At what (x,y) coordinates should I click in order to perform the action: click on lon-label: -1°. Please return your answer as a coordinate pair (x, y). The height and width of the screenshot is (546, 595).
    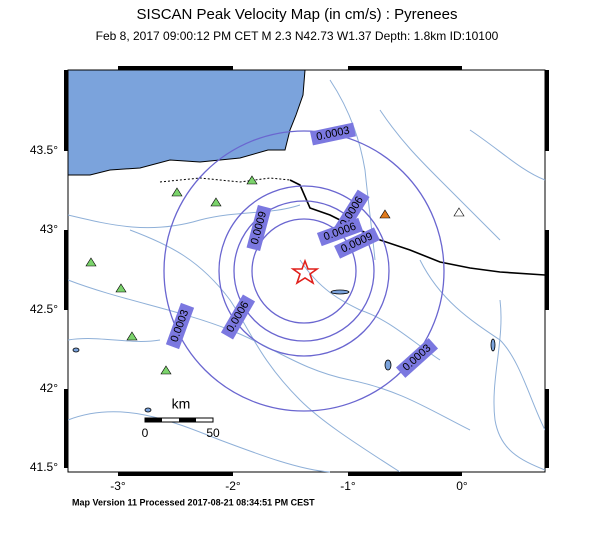
    Looking at the image, I should click on (348, 486).